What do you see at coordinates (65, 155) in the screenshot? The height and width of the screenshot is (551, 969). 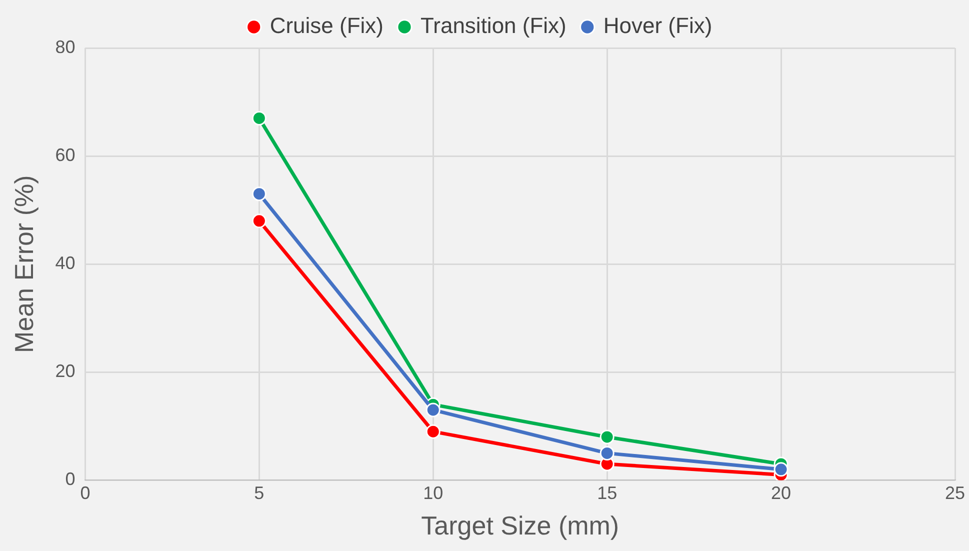 I see `y-tick-label: 60` at bounding box center [65, 155].